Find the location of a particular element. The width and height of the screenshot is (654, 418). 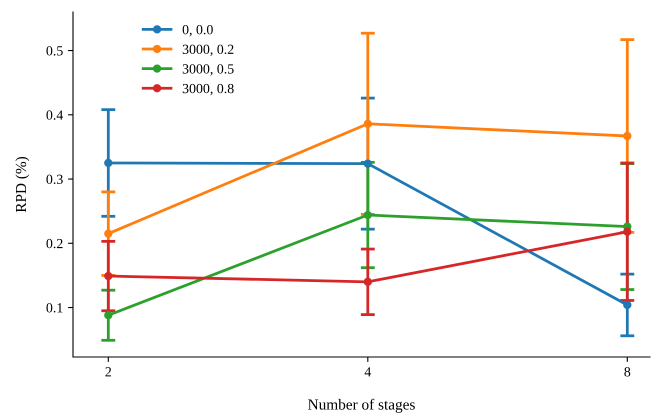

y-tick-label: 0.3 is located at coordinates (54, 179).